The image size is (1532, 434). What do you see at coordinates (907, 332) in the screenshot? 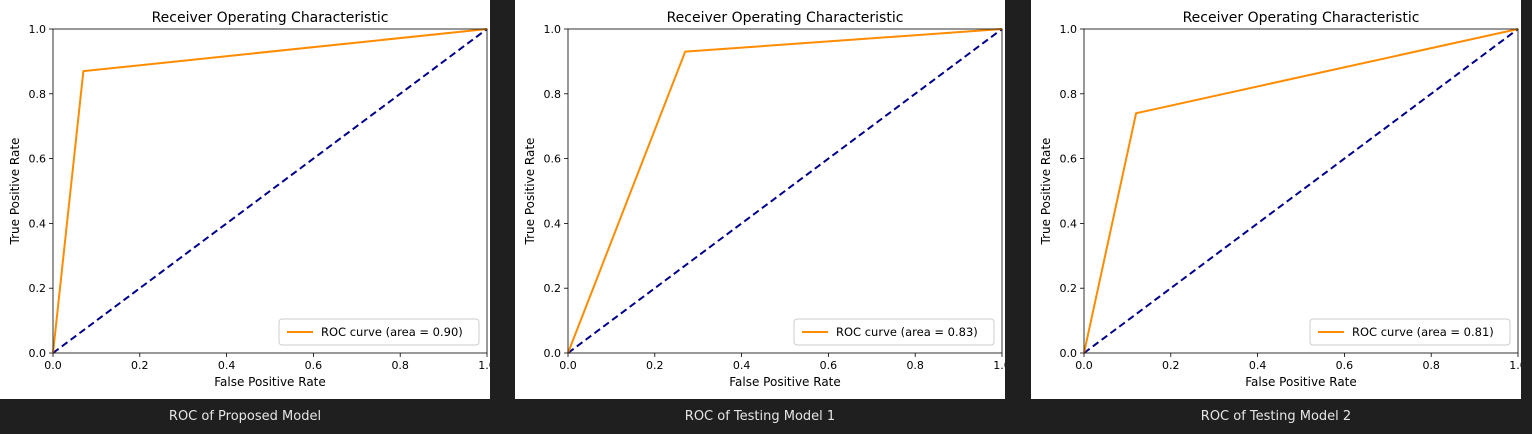
I see `legend-label: ROC curve (area = 0.83)` at bounding box center [907, 332].